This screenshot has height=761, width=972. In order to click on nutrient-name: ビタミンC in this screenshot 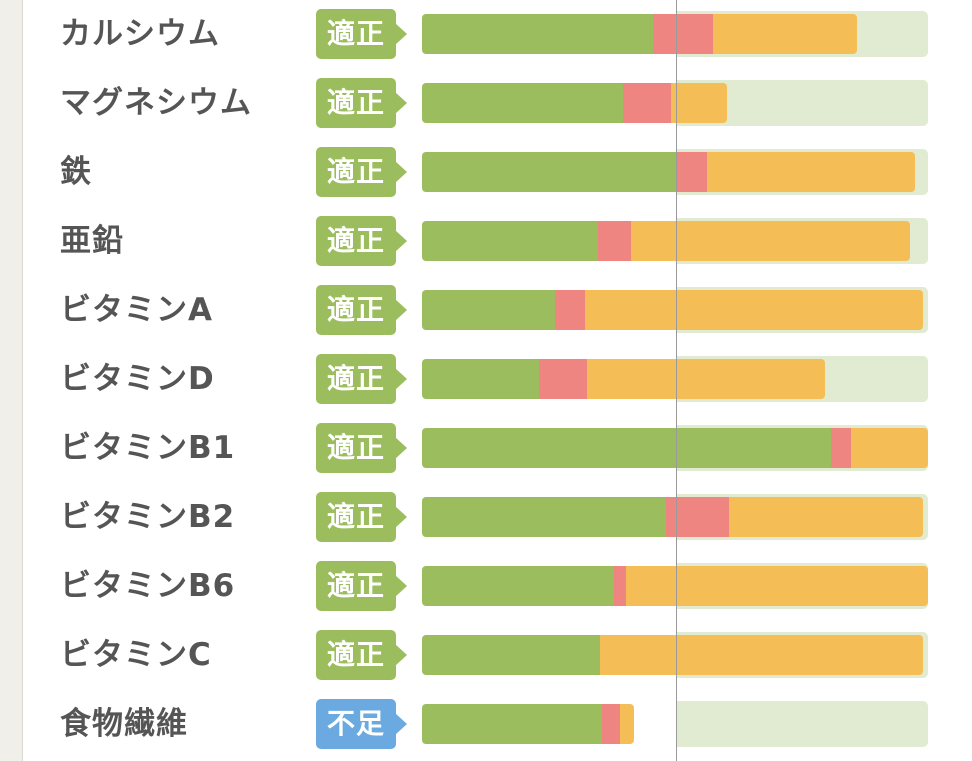, I will do `click(136, 655)`.